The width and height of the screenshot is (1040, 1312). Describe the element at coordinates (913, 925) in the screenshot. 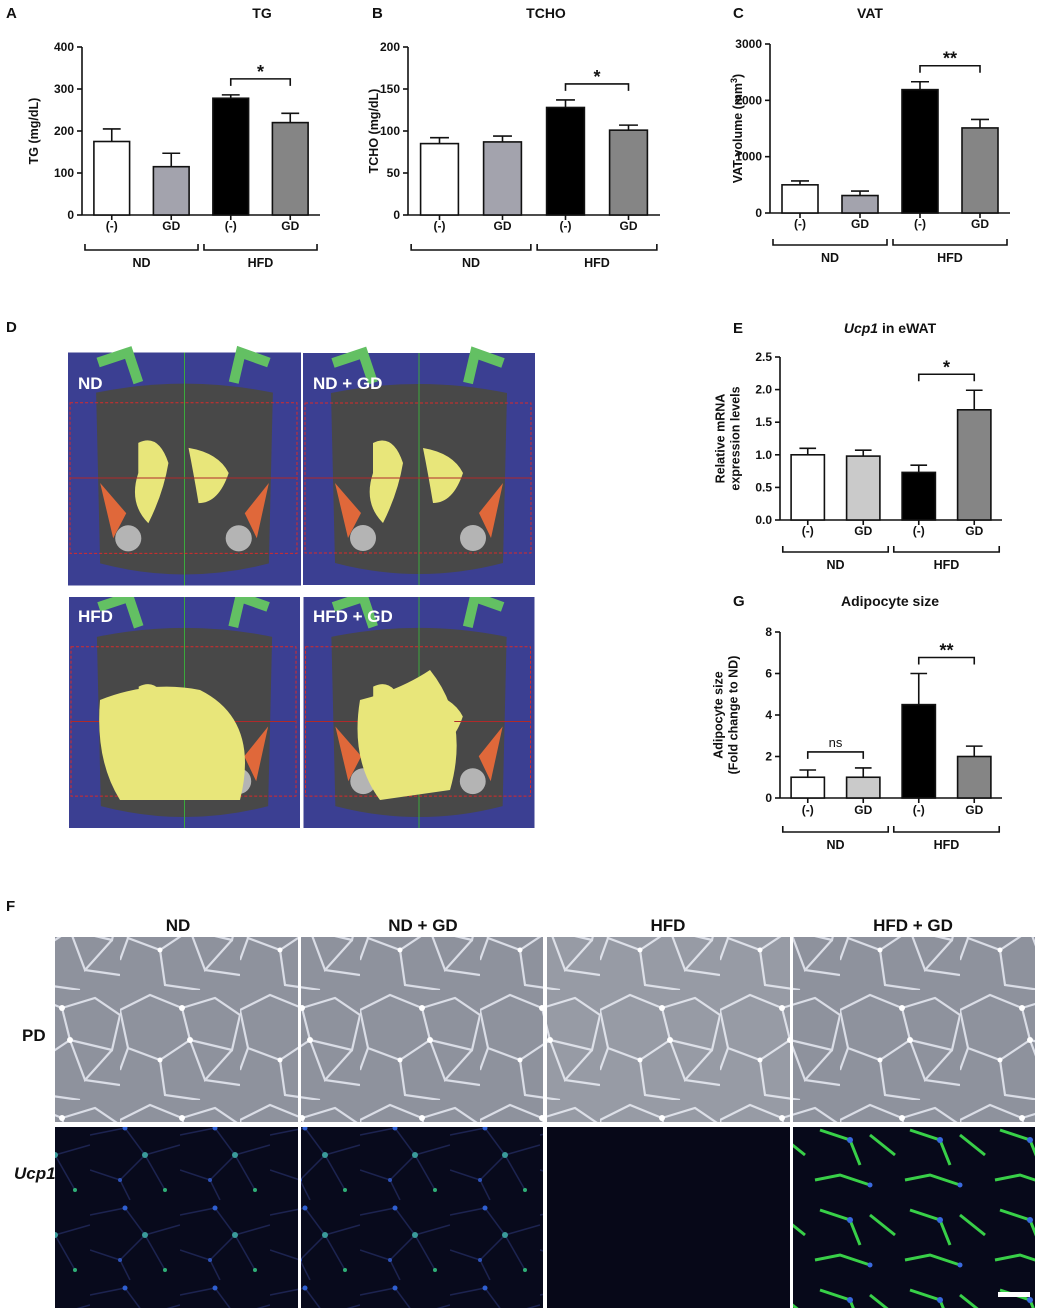

I see `column-label: HFD + GD` at that location.